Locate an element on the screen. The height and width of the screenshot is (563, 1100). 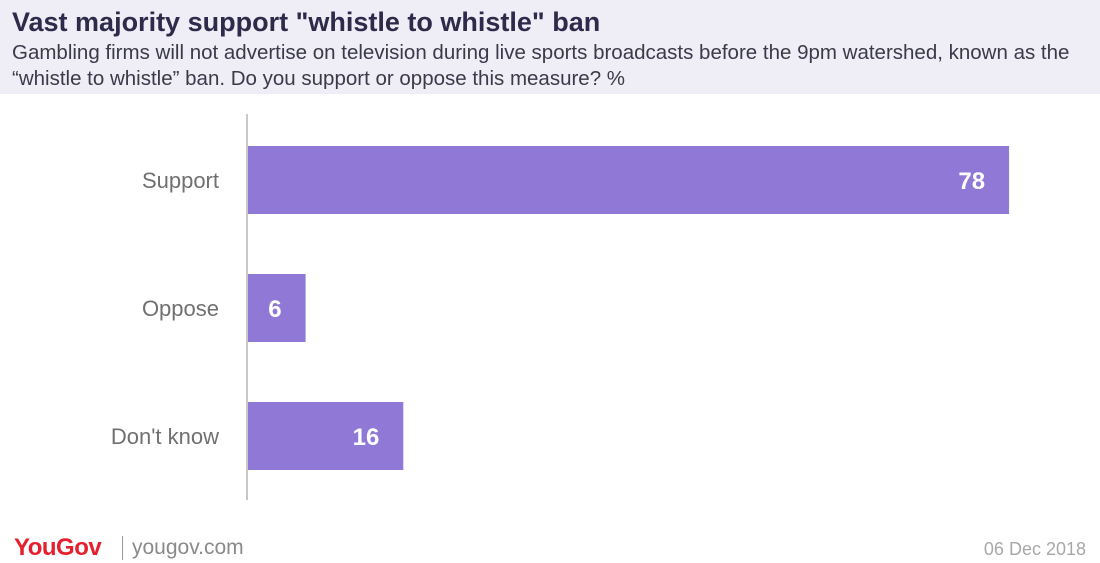
data-label: 6 is located at coordinates (274, 309).